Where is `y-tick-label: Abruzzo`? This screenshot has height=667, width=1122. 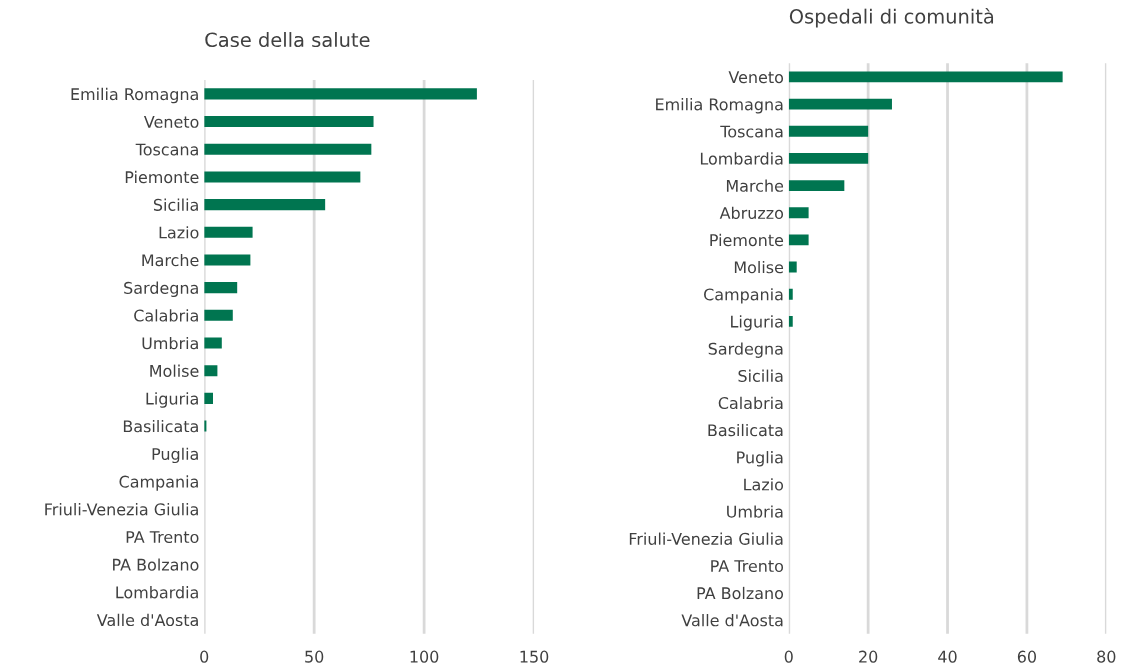
y-tick-label: Abruzzo is located at coordinates (751, 213).